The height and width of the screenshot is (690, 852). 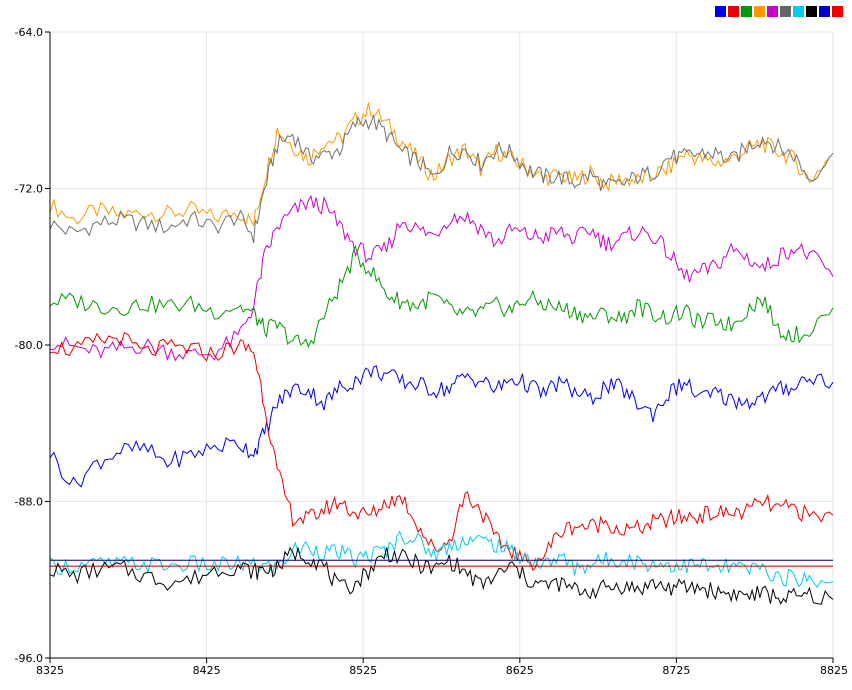 I want to click on x-tick-label: 8525, so click(x=363, y=670).